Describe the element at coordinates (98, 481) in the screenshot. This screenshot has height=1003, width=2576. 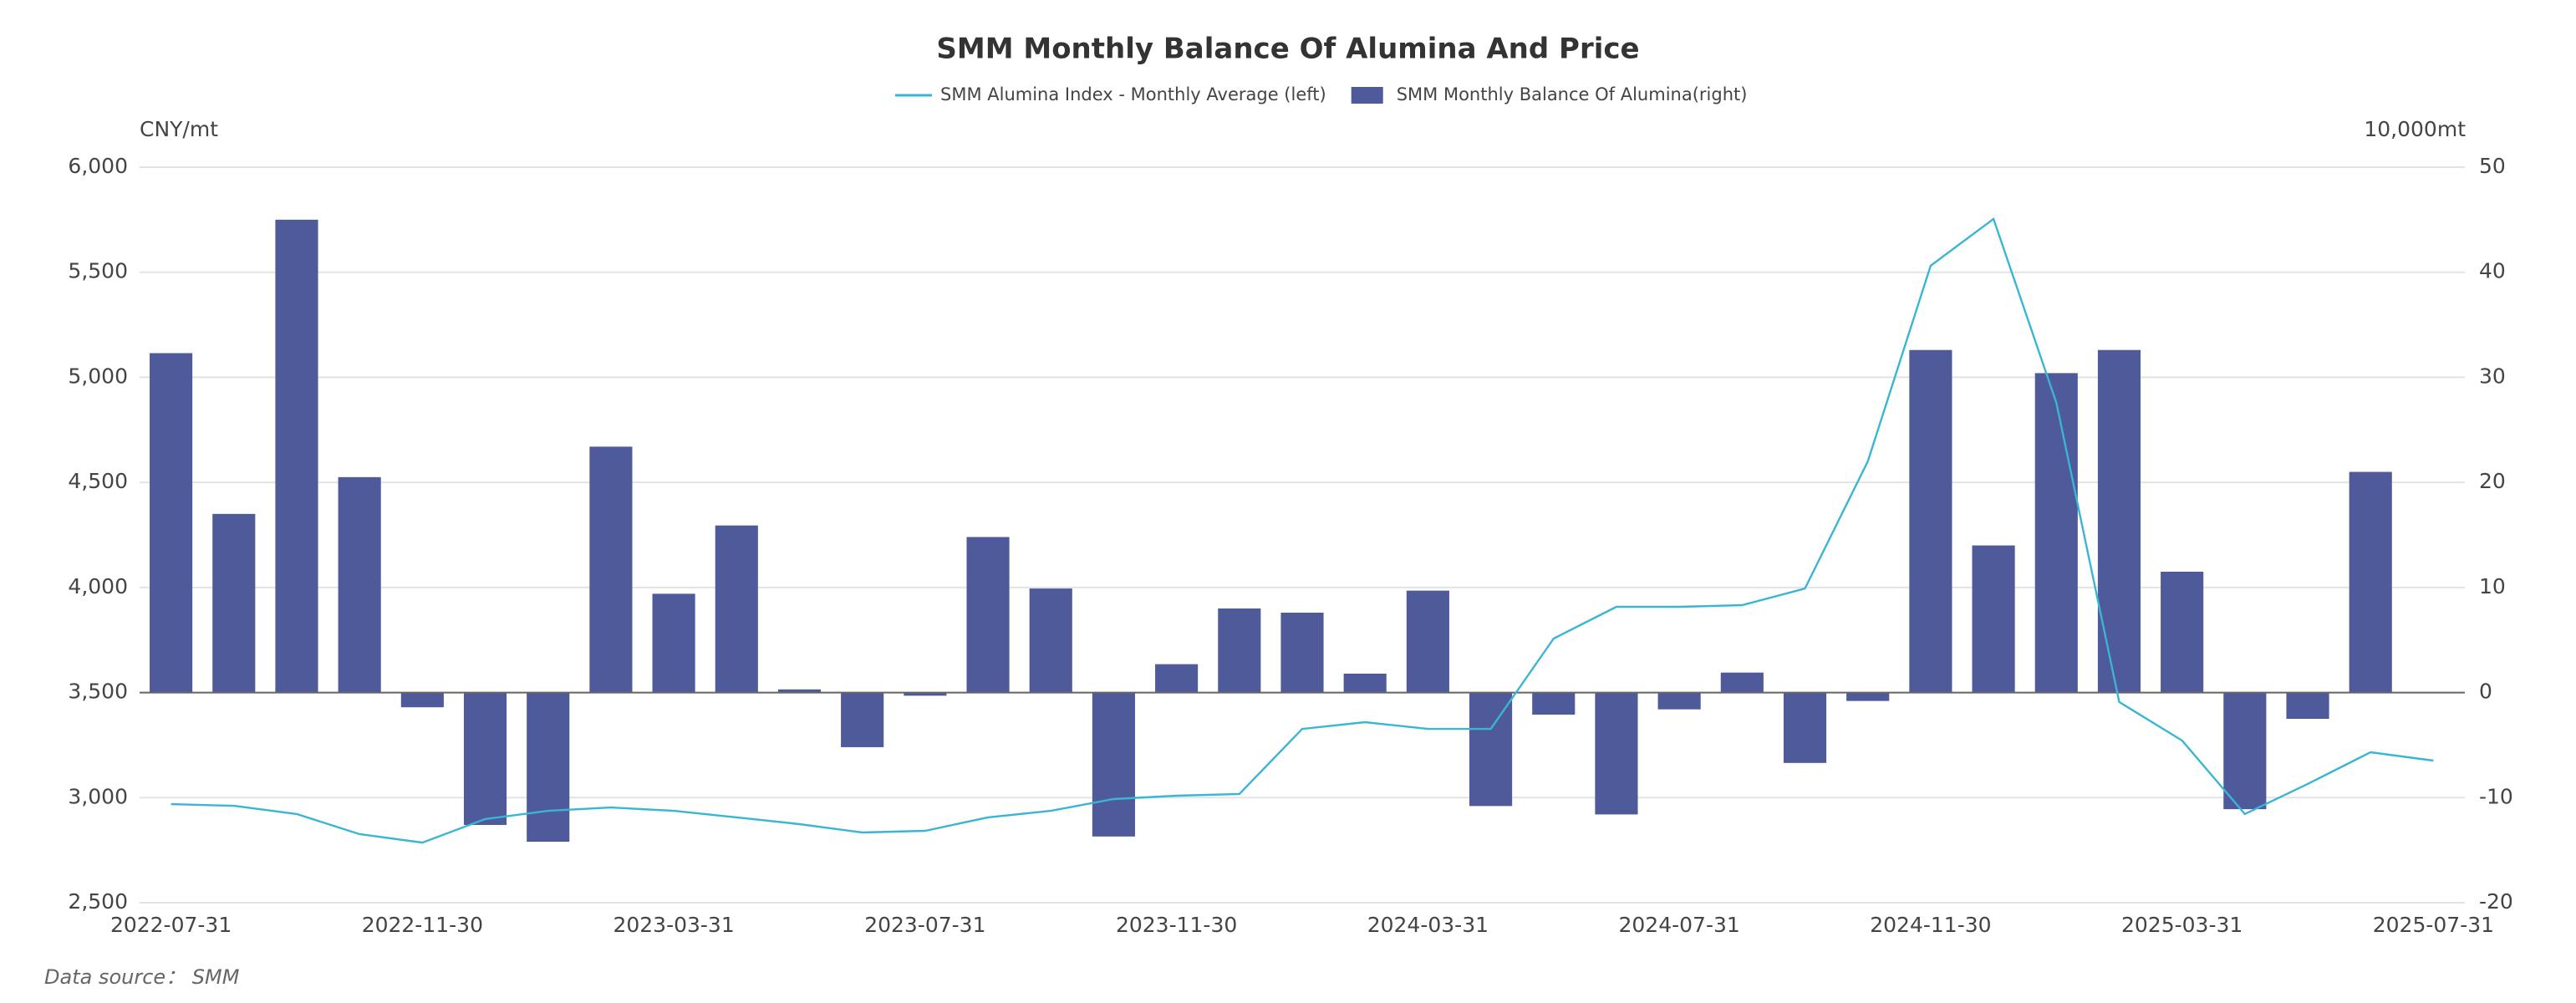
I see `y-tick-label: 4,500` at that location.